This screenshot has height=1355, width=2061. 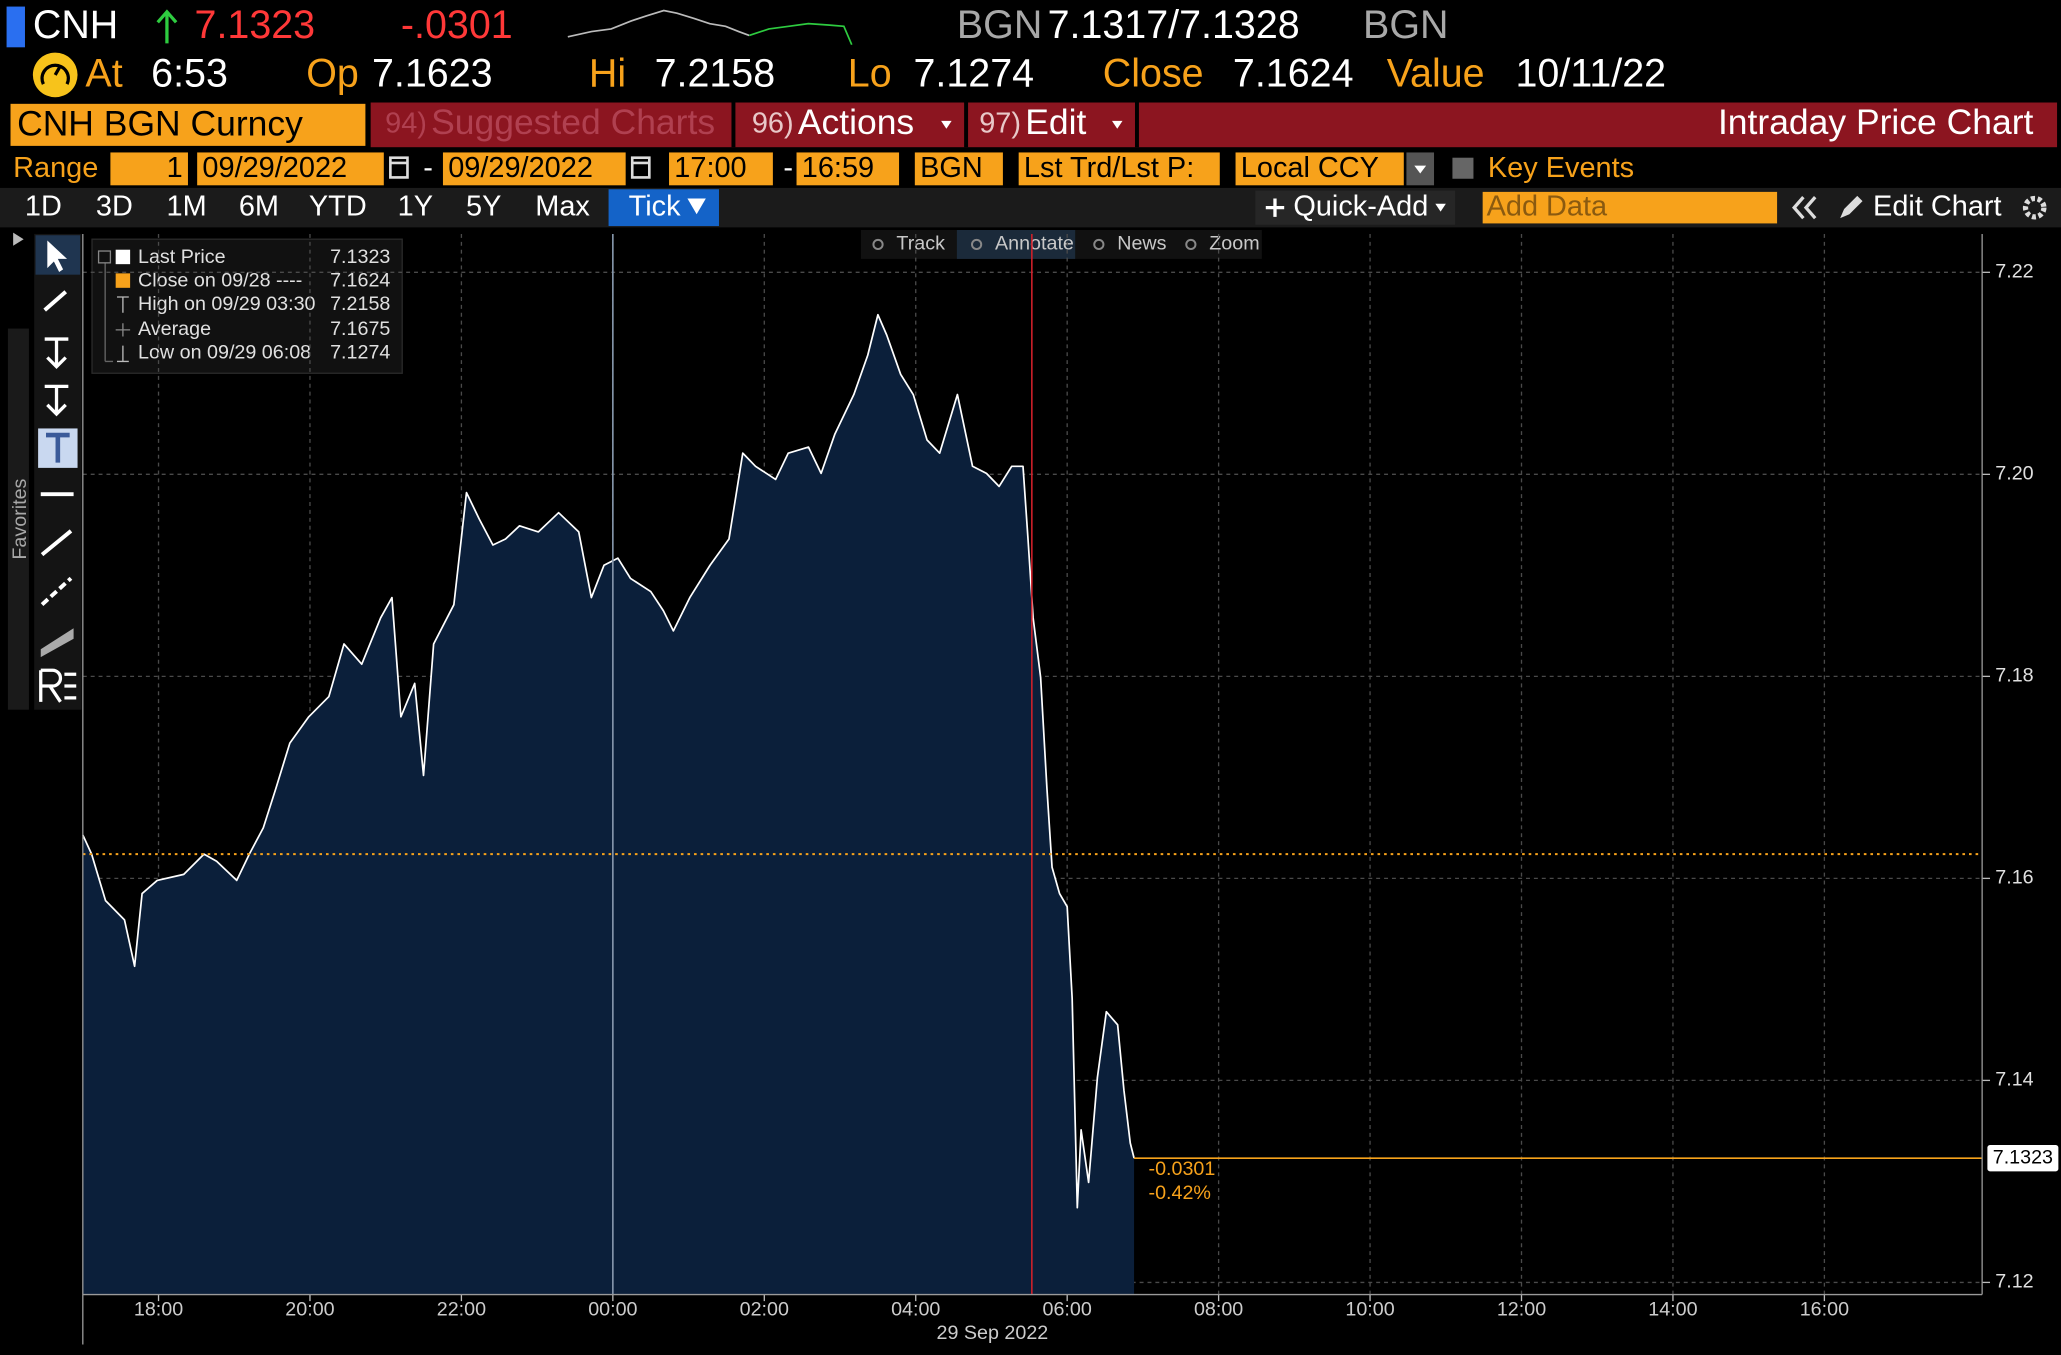 I want to click on active-tab: Tick, so click(x=655, y=206).